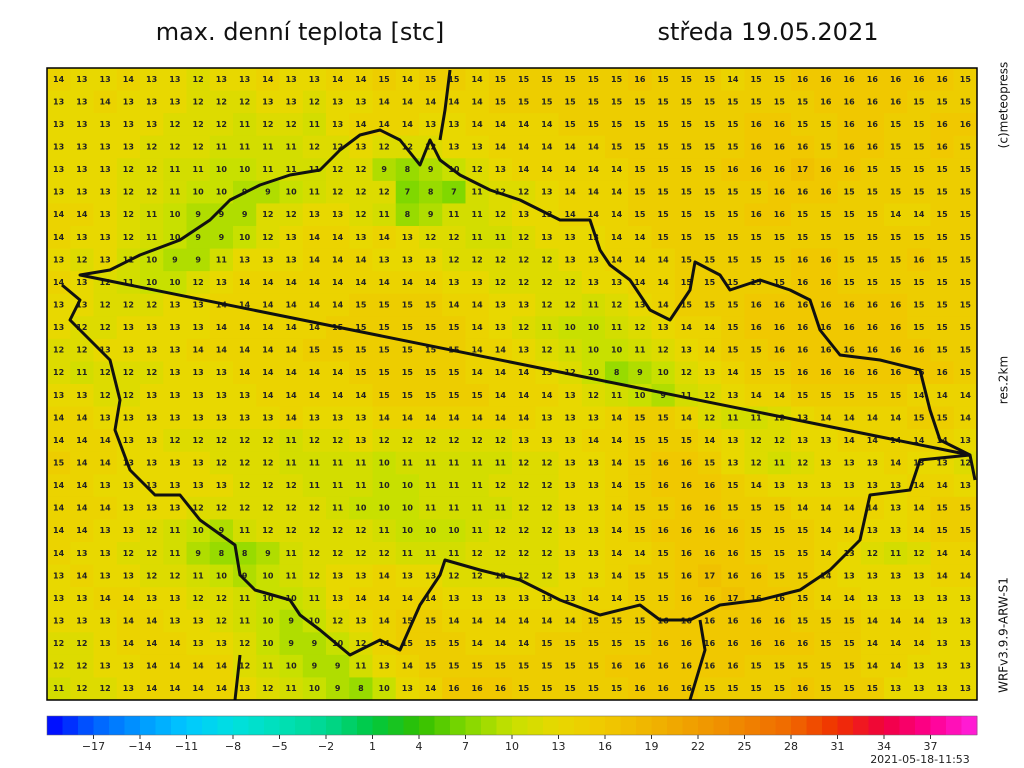 This screenshot has width=1024, height=768. What do you see at coordinates (338, 688) in the screenshot?
I see `temperature-value: 9` at bounding box center [338, 688].